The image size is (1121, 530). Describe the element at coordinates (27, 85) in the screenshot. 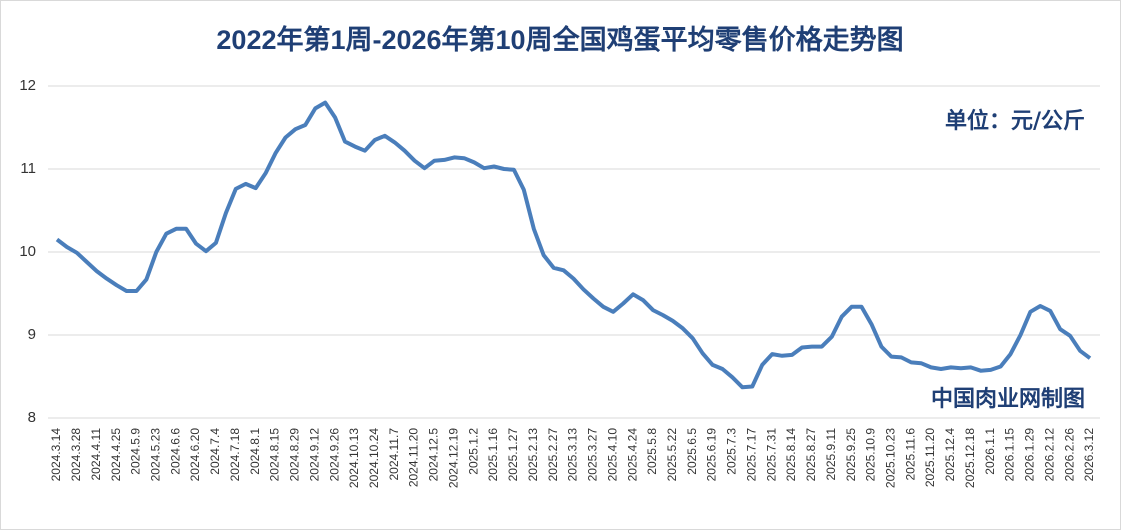

I see `y-tick-label: 12` at that location.